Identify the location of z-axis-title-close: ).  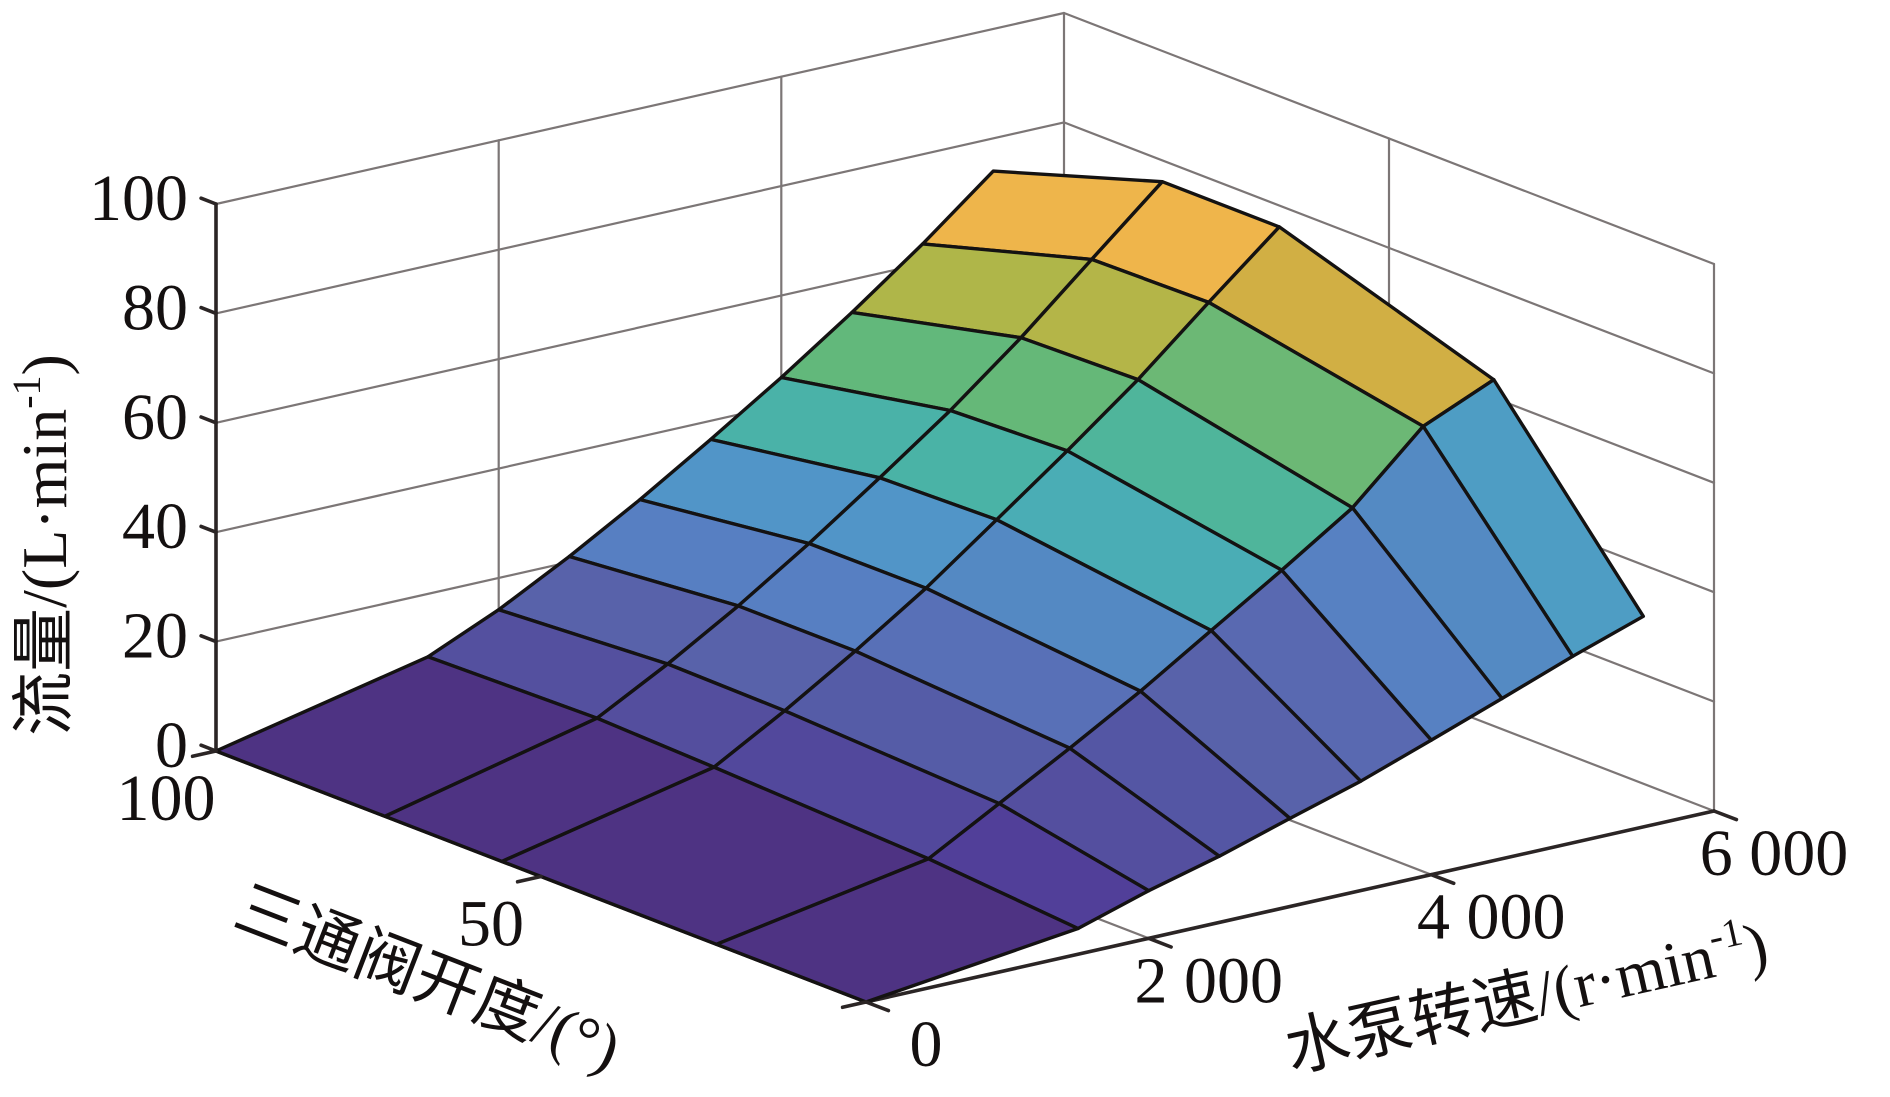
(44, 364).